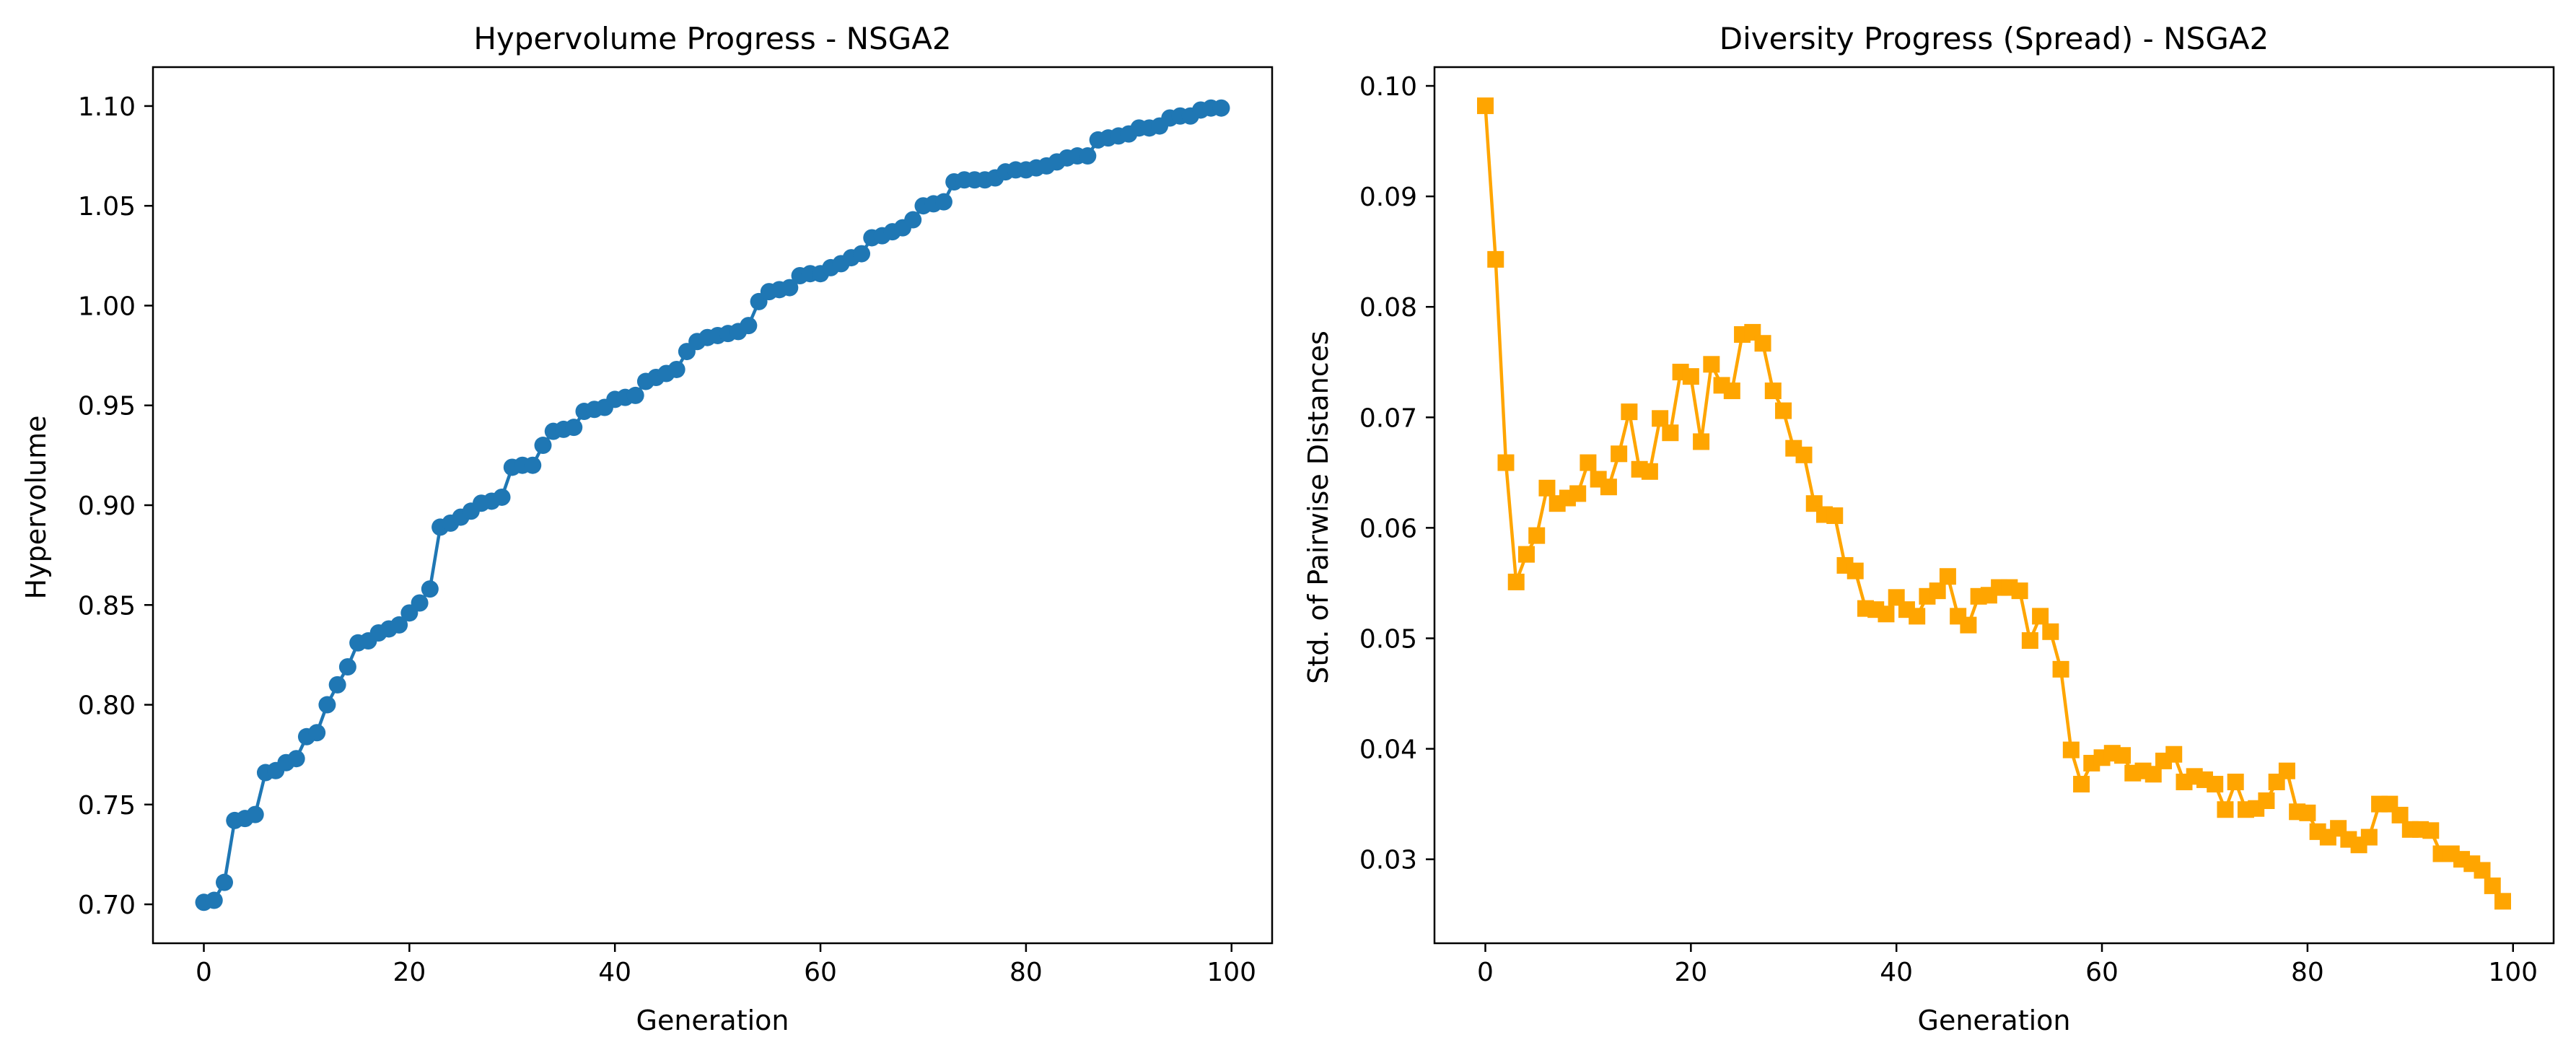  I want to click on y-tick-label: 0.90, so click(107, 506).